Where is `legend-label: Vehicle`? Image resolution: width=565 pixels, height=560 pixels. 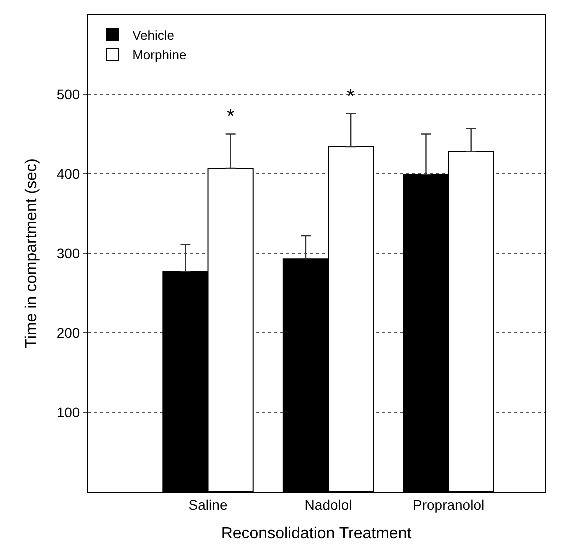
legend-label: Vehicle is located at coordinates (153, 35).